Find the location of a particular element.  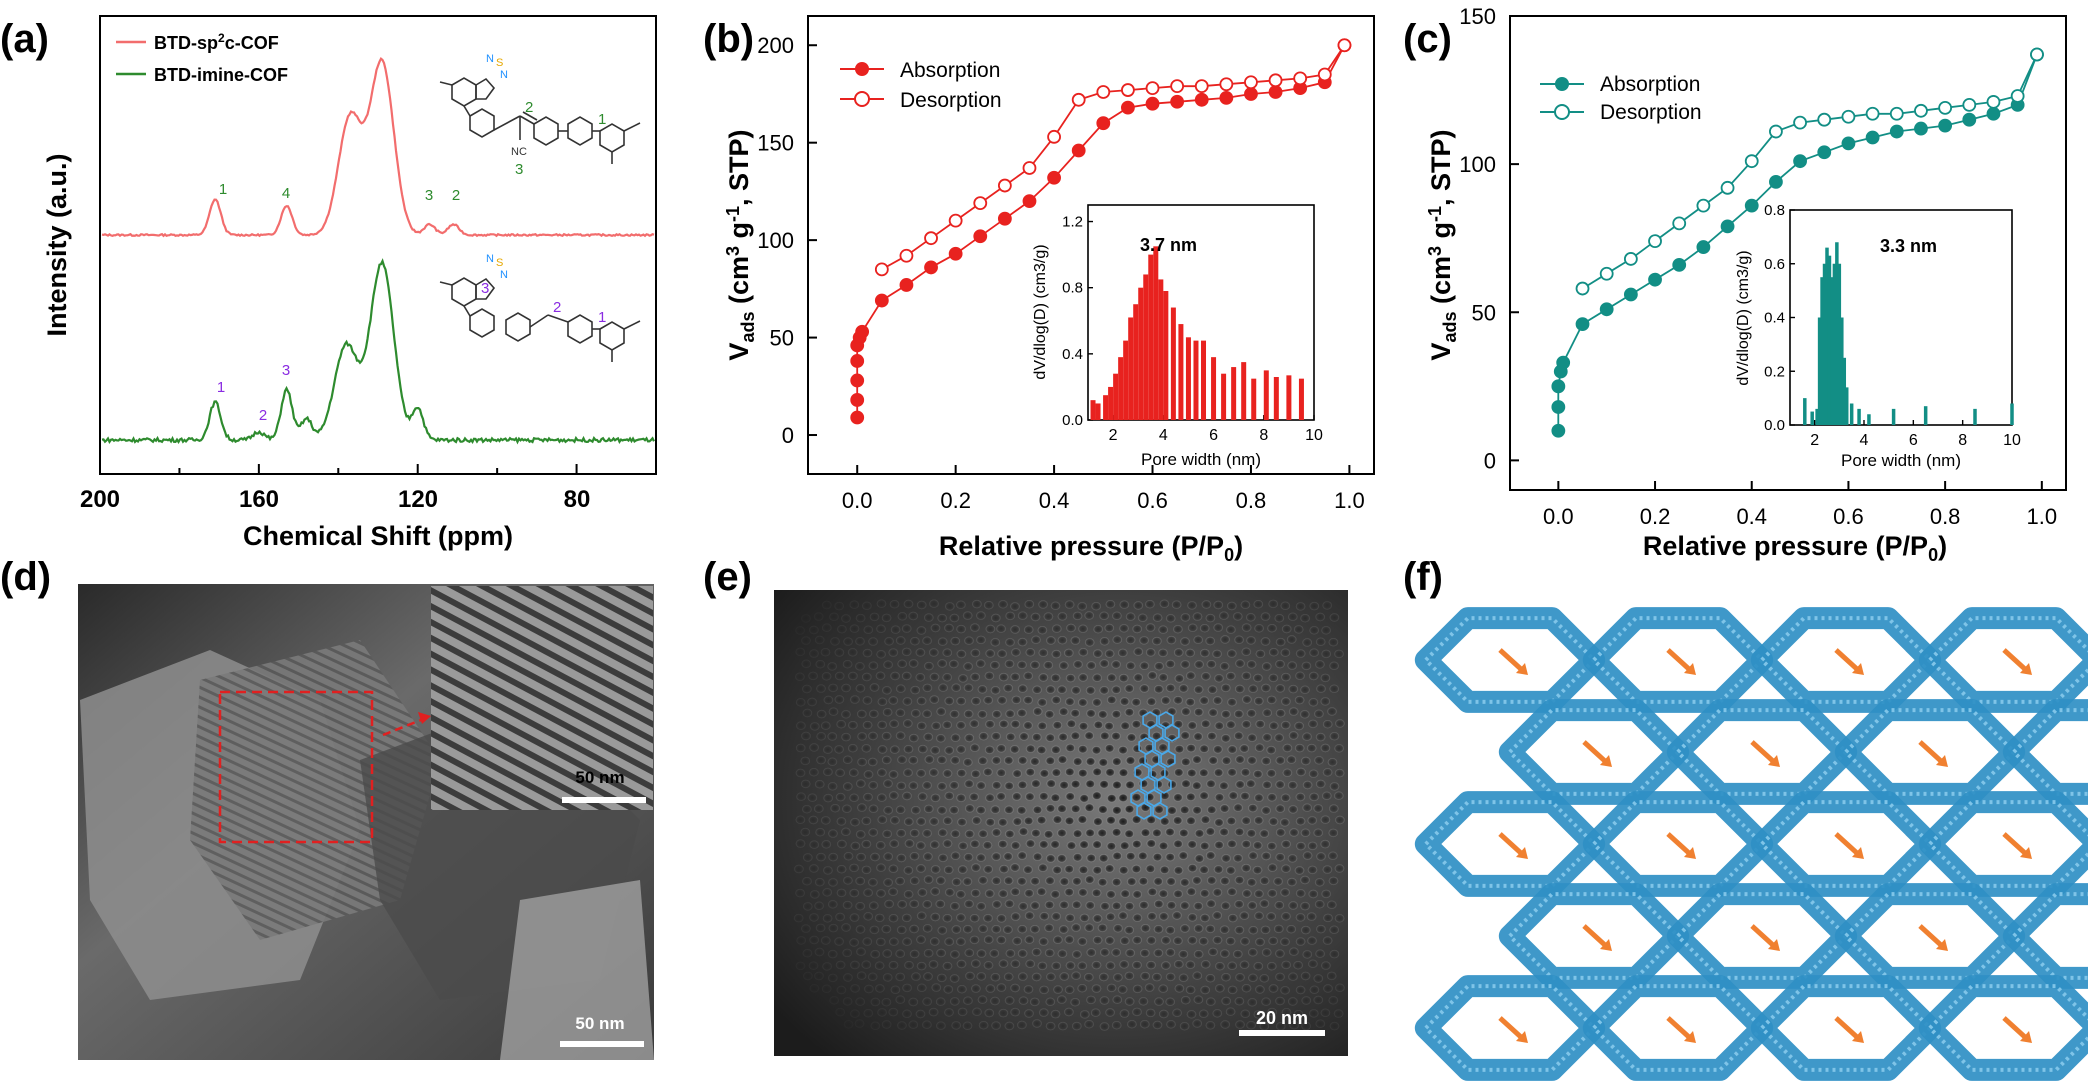

inset-y-tick-label: 0.6 is located at coordinates (1774, 264).